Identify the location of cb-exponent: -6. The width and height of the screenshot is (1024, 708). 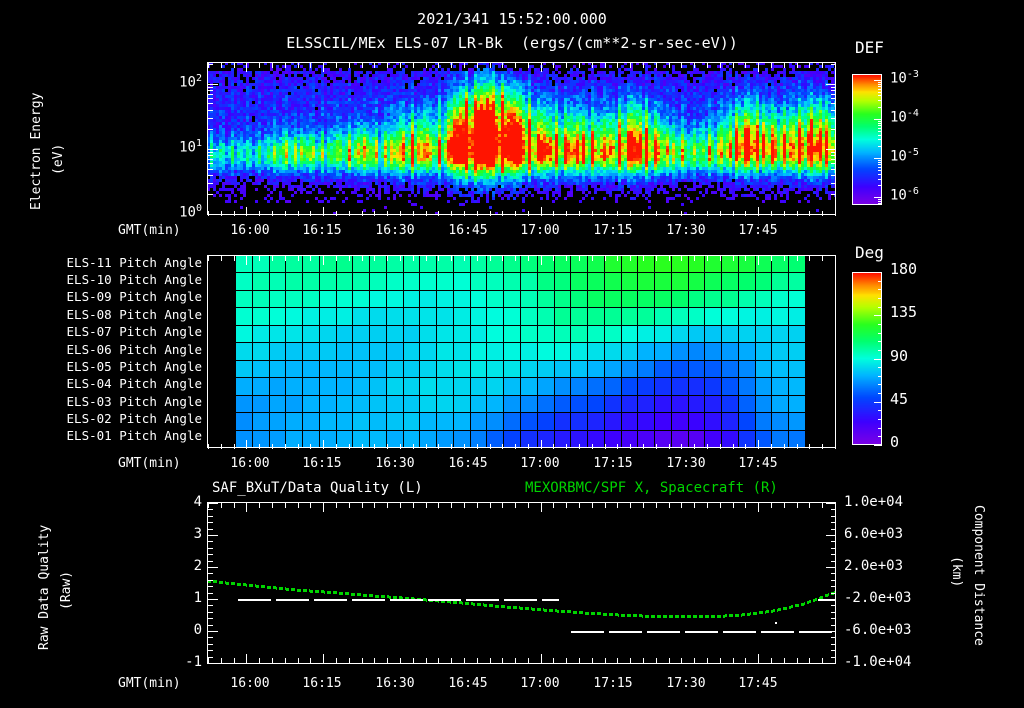
(912, 191).